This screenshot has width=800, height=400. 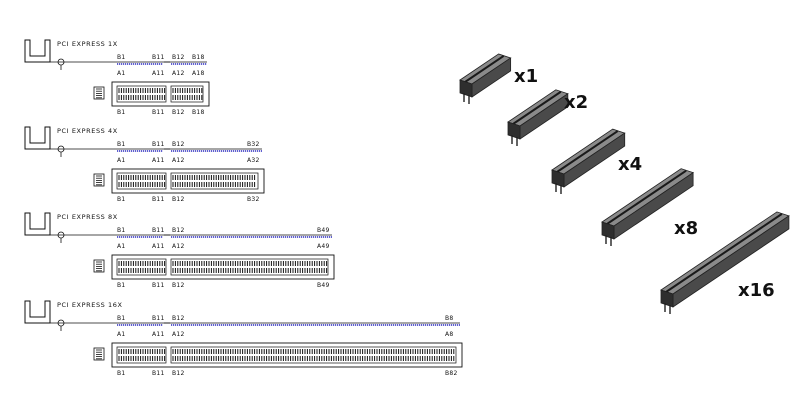 What do you see at coordinates (87, 131) in the screenshot?
I see `section-title: PCI EXPRESS 4X` at bounding box center [87, 131].